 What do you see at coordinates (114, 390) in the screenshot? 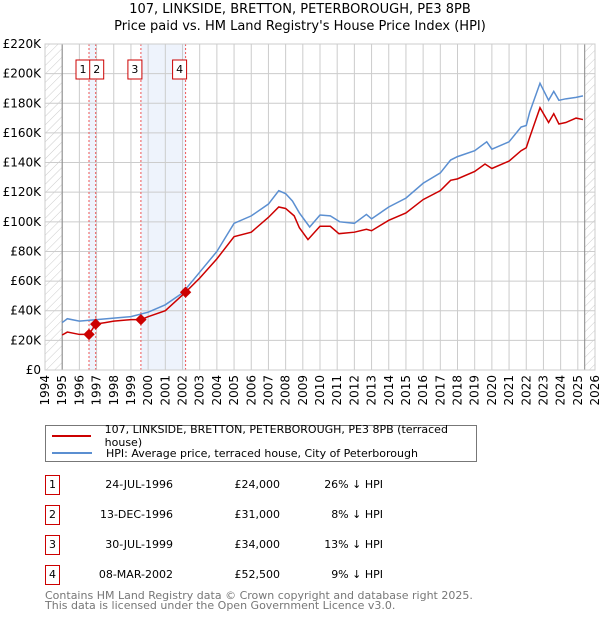
I see `x-tick-label: 1998` at bounding box center [114, 390].